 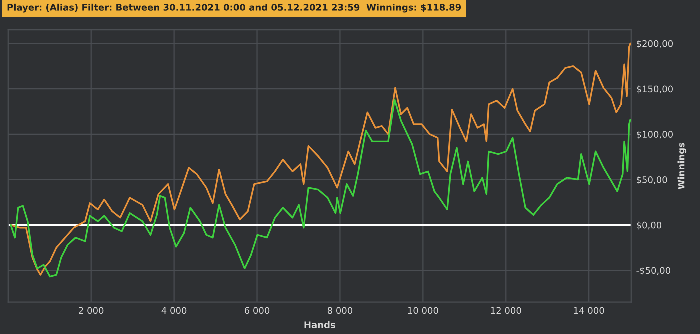 What do you see at coordinates (655, 135) in the screenshot?
I see `y-tick-label: $100,00` at bounding box center [655, 135].